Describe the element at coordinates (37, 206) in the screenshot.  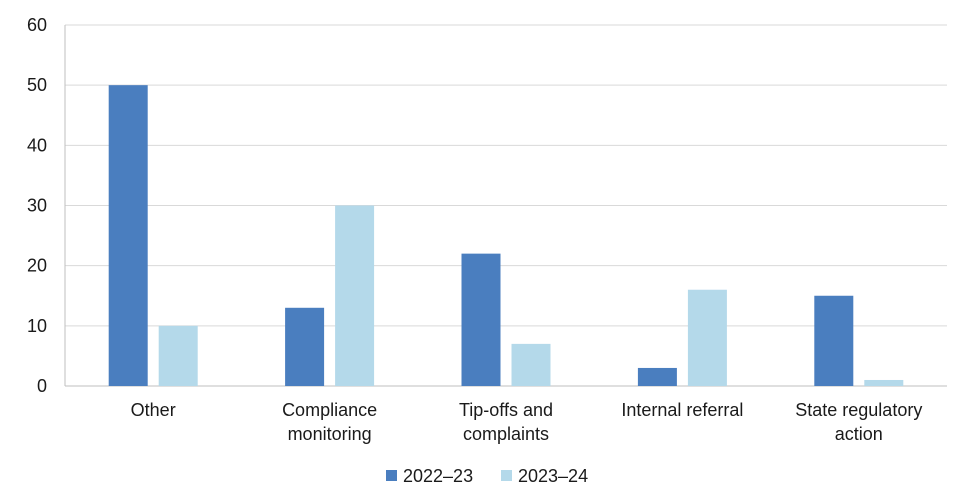
I see `y-tick-label: 30` at that location.